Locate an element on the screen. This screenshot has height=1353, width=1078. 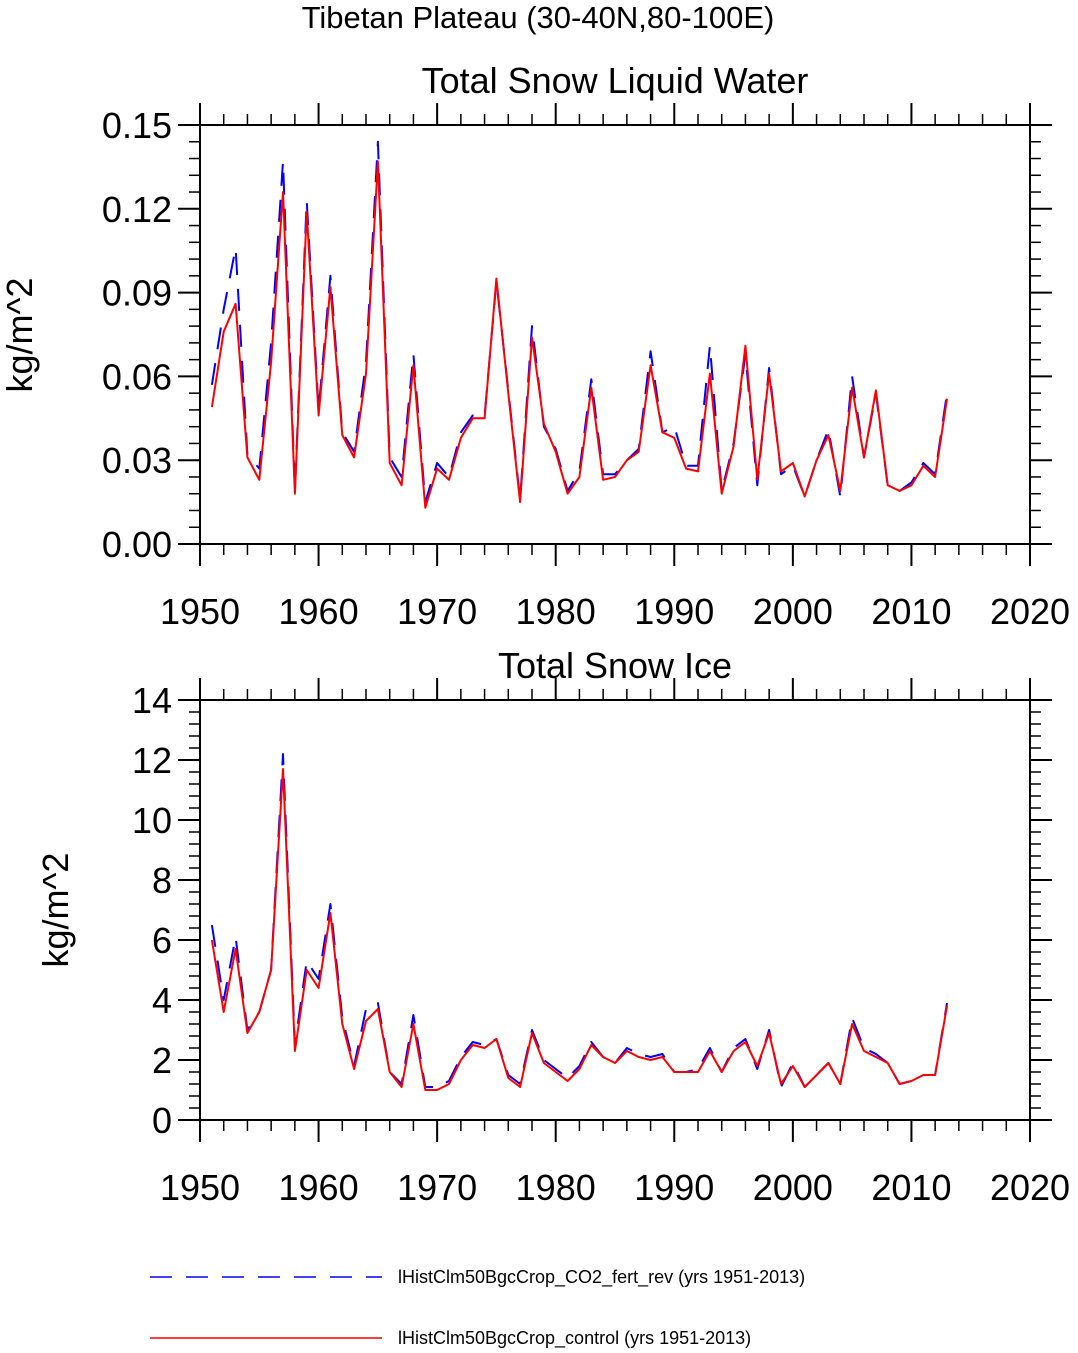
panel-title: Total Snow Liquid Water is located at coordinates (615, 80).